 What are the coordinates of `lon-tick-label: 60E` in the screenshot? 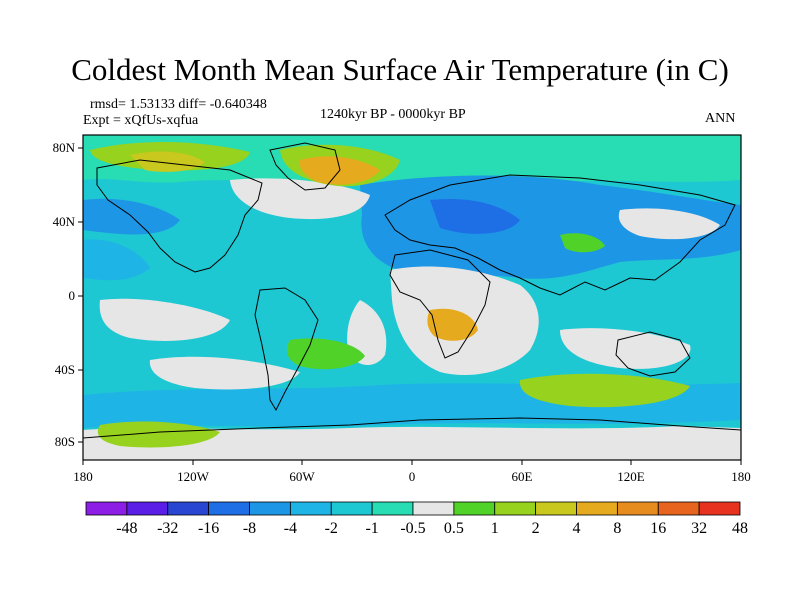 It's located at (522, 476).